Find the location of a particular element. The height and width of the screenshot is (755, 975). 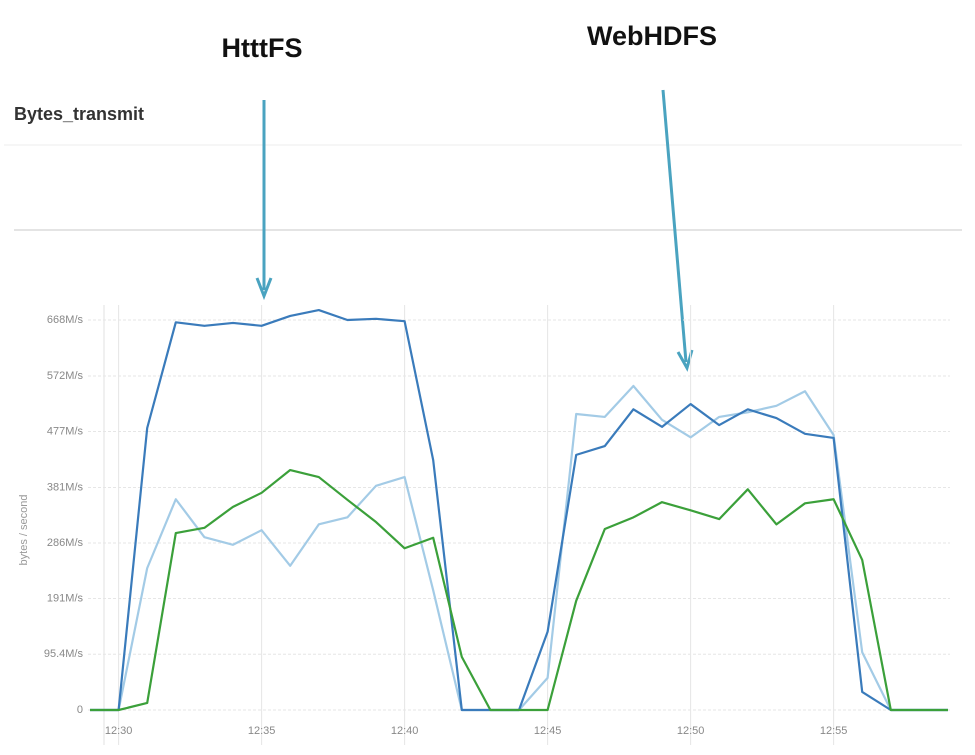

y-tick-label: 381M/s is located at coordinates (65, 487).